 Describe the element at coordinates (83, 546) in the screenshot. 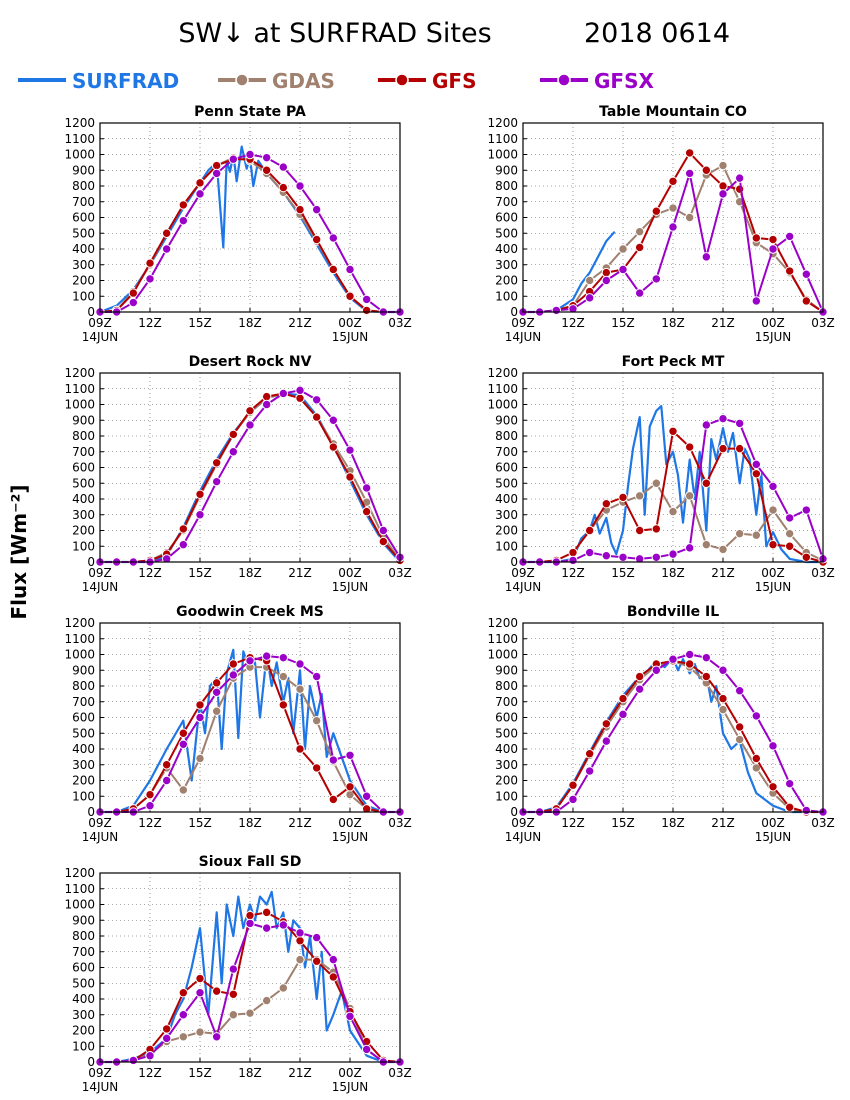

I see `y-tick-label: 100` at that location.